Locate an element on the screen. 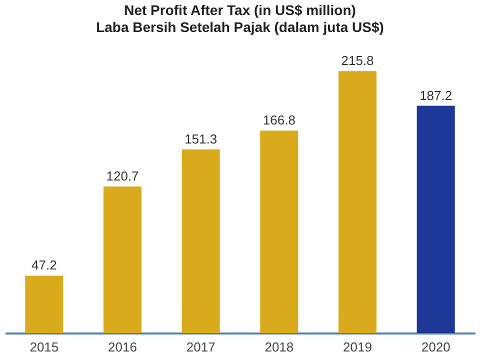 This screenshot has width=480, height=359. data-label: 215.8 is located at coordinates (357, 60).